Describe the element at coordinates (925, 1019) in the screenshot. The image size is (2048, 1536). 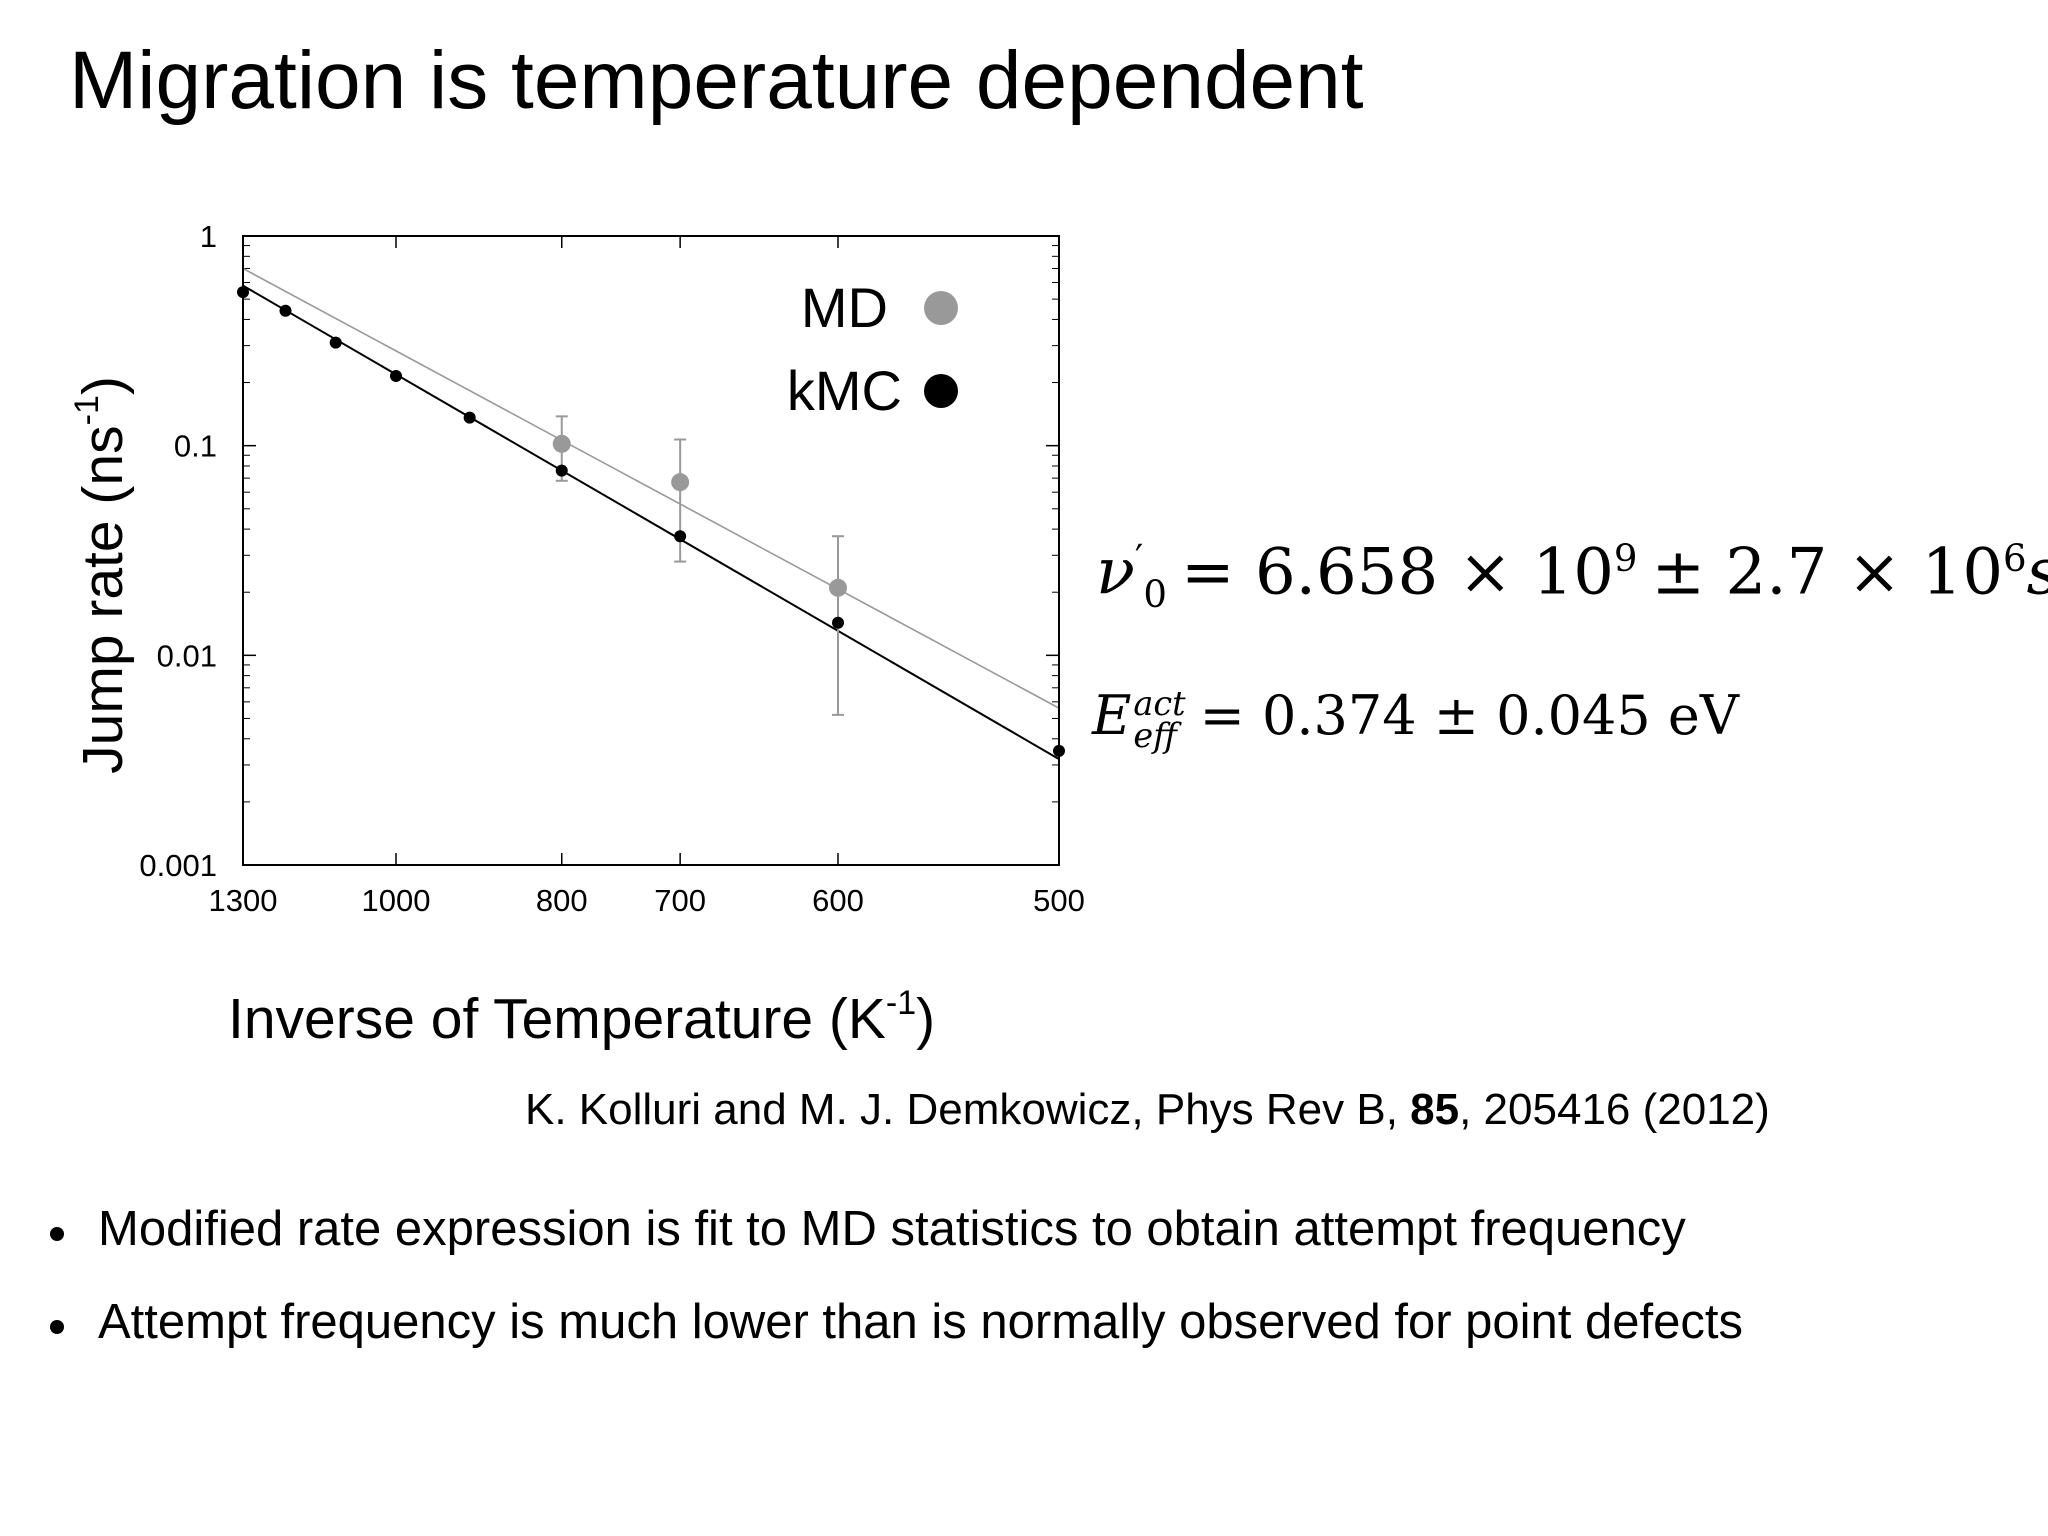
I see `x-axis-label-end: )` at that location.